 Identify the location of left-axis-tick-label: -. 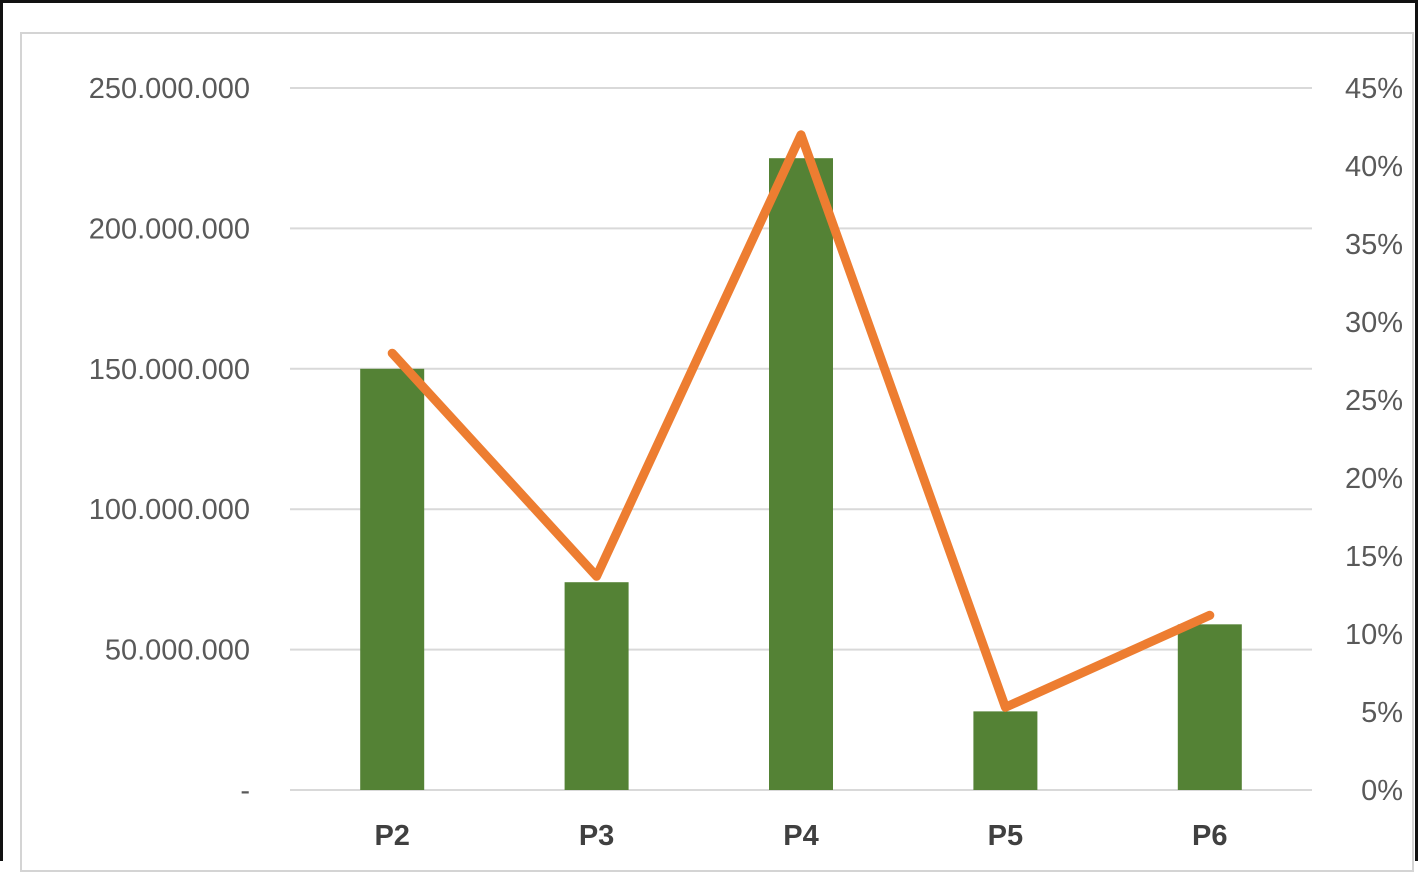
(245, 791).